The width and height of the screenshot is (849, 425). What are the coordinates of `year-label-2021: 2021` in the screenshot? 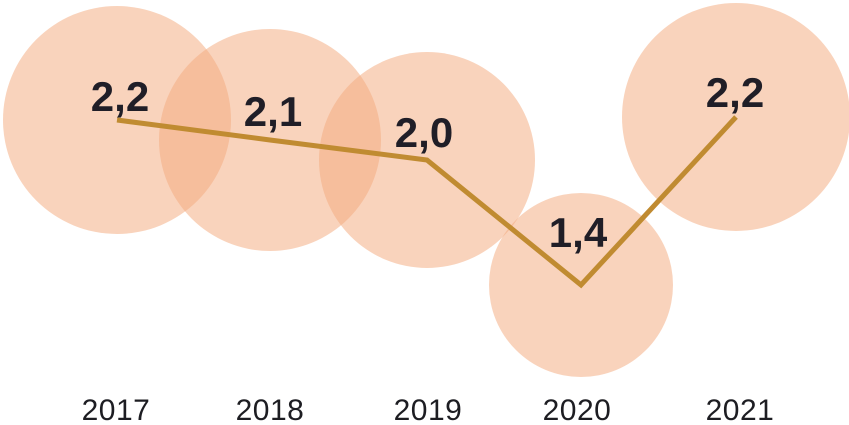 It's located at (740, 409).